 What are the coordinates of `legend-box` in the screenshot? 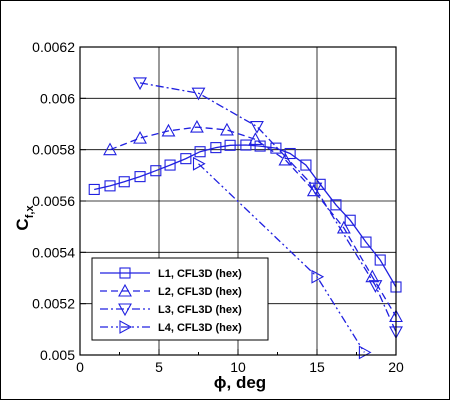 It's located at (180, 299).